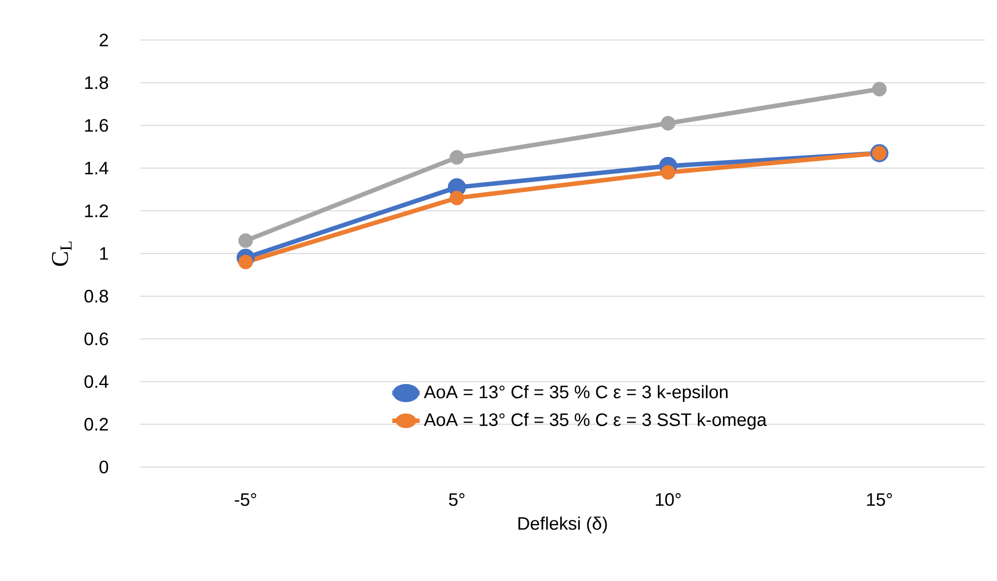 The height and width of the screenshot is (581, 997). Describe the element at coordinates (576, 393) in the screenshot. I see `legend-label: AoA = 13° Cf = 35 % C ε = 3 k-epsilon` at that location.